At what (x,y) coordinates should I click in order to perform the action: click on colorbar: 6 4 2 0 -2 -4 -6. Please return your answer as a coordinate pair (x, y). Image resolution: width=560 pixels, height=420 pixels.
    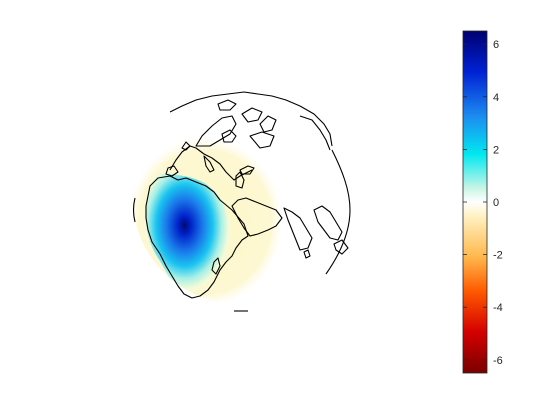
    Looking at the image, I should click on (482, 202).